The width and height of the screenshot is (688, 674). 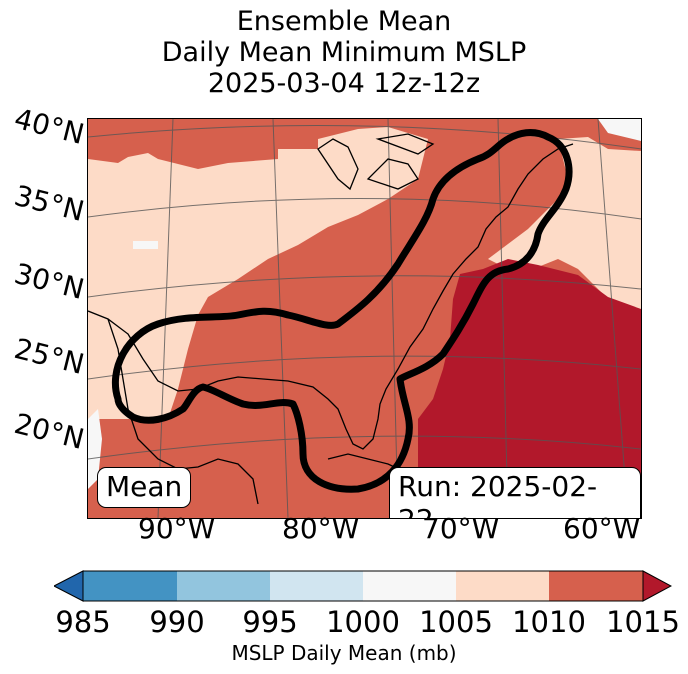 I want to click on lon-label-70w: 70°W, so click(x=461, y=528).